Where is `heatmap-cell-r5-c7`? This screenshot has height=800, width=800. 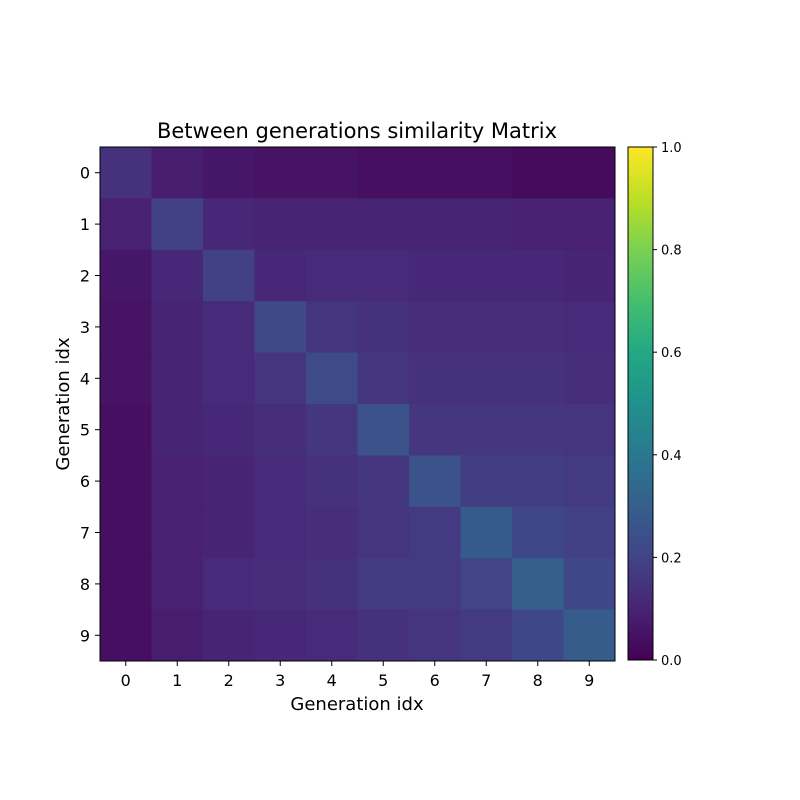 heatmap-cell-r5-c7 is located at coordinates (486, 430).